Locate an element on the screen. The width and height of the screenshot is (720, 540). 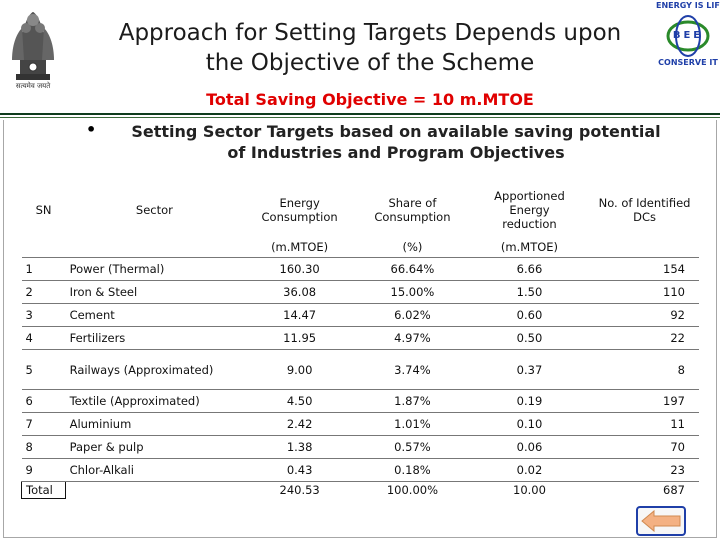
row-sector: Aluminium is located at coordinates (154, 424).